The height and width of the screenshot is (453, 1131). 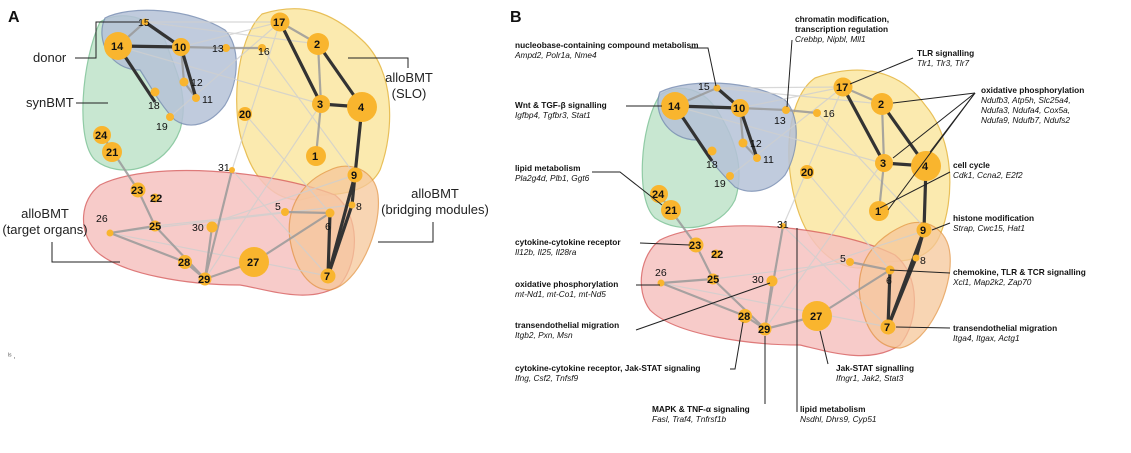 What do you see at coordinates (406, 232) in the screenshot?
I see `leader-bridging` at bounding box center [406, 232].